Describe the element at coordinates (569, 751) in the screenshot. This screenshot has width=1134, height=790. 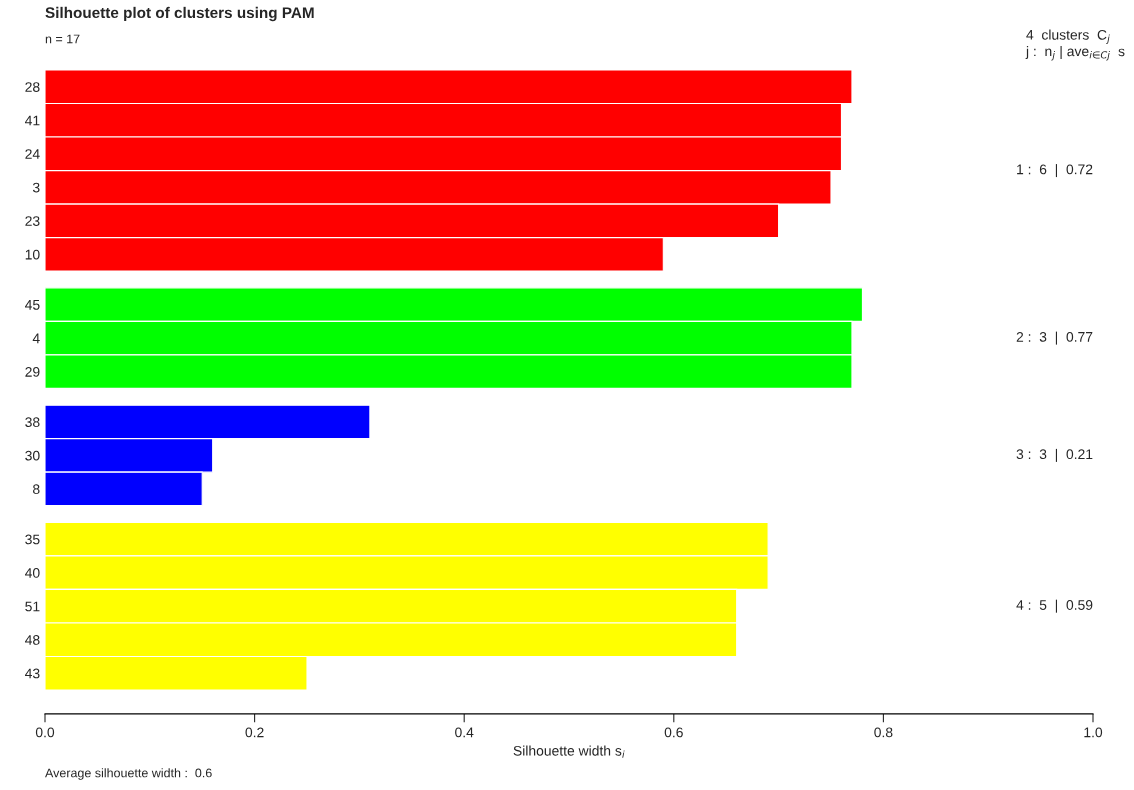
I see `x-axis-title: Silhouette width s$_{i}$` at that location.